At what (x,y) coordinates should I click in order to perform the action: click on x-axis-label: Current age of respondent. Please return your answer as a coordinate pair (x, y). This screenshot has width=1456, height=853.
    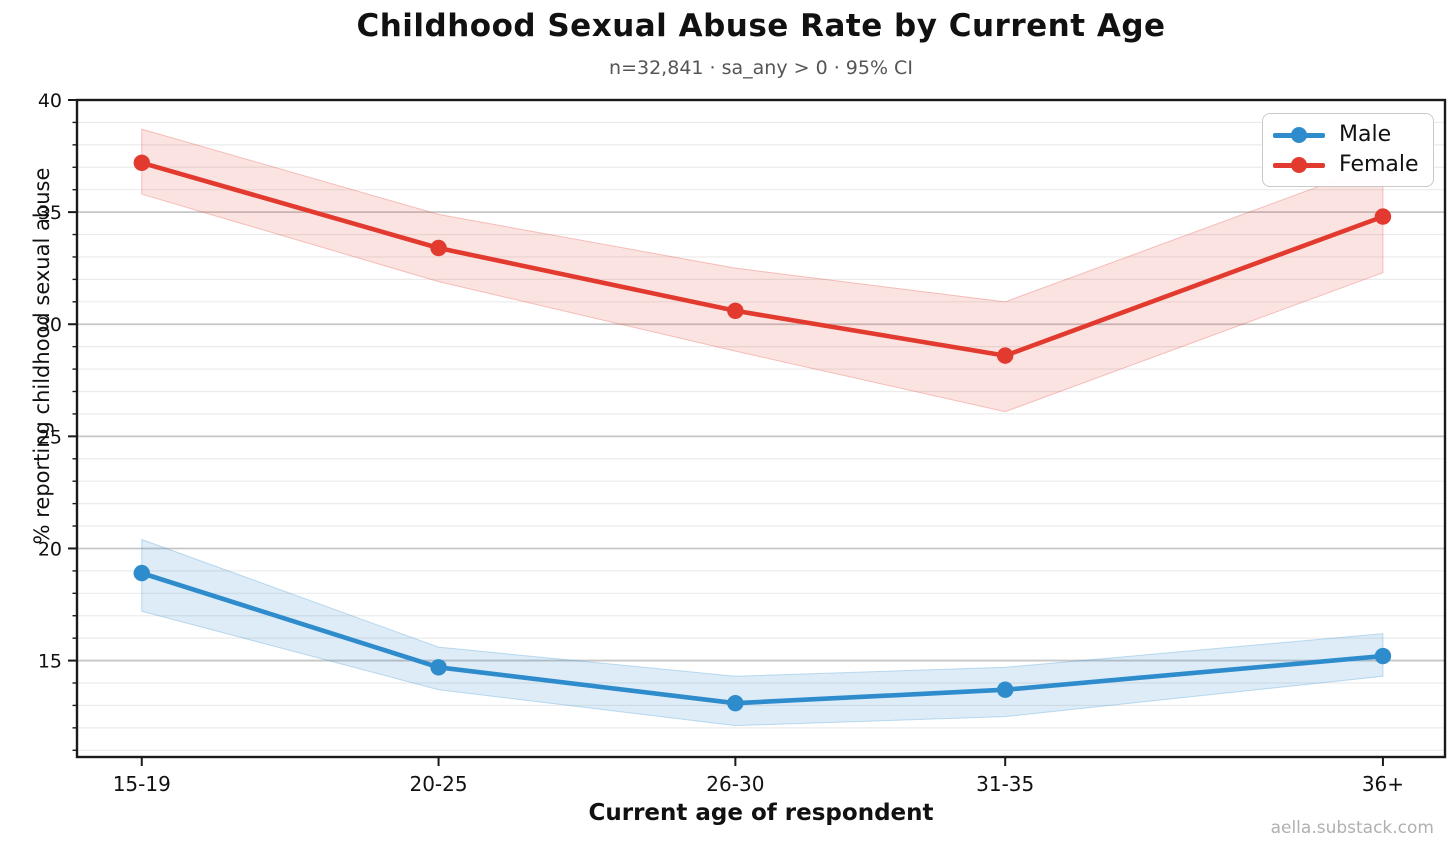
    Looking at the image, I should click on (761, 813).